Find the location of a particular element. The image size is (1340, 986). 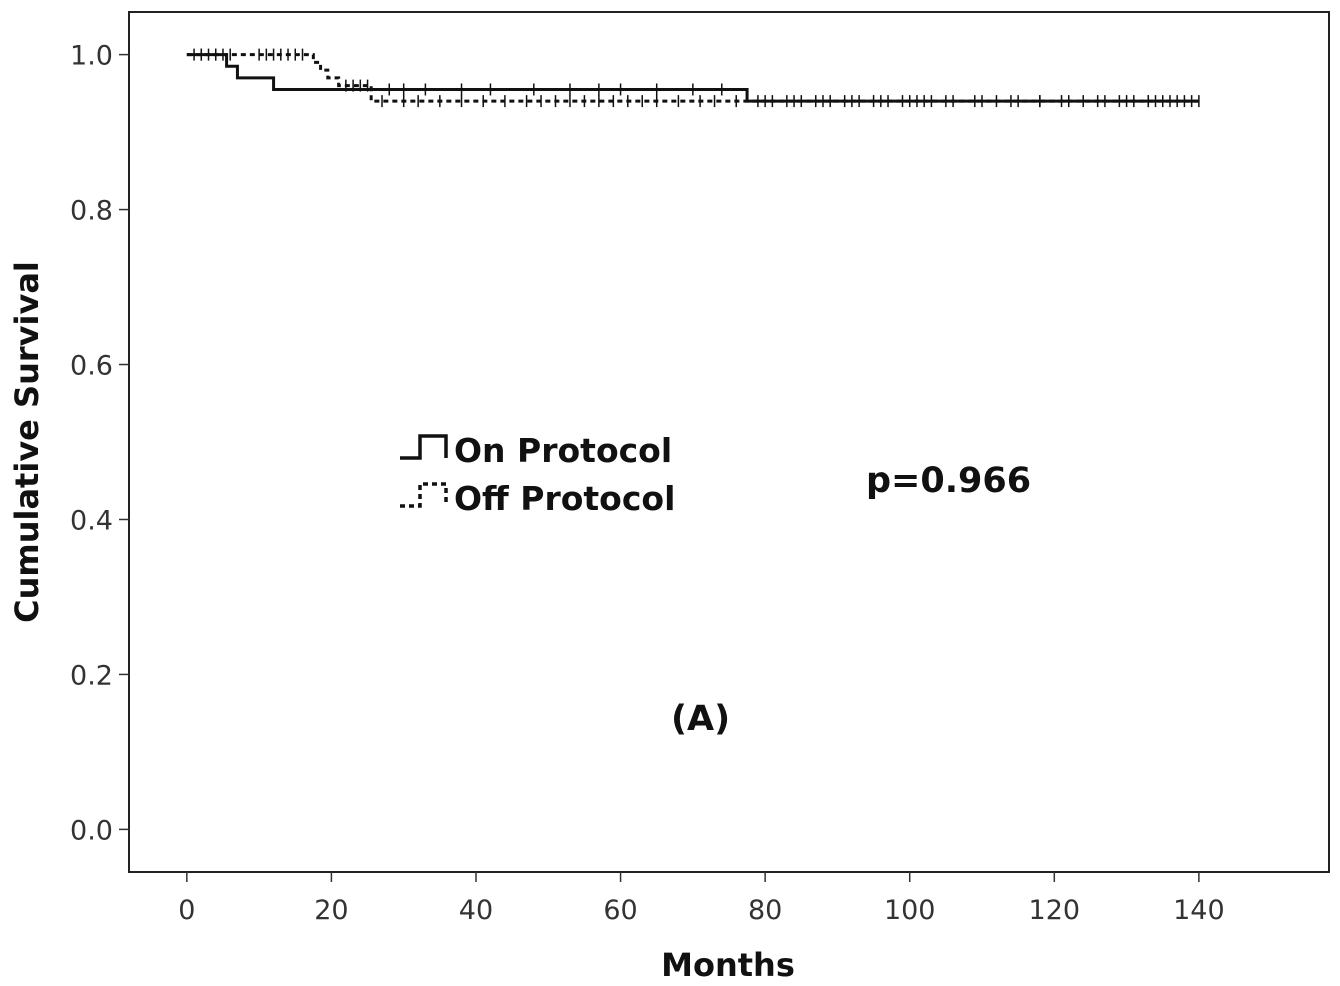

y-tick-label: 0.6 is located at coordinates (91, 366).